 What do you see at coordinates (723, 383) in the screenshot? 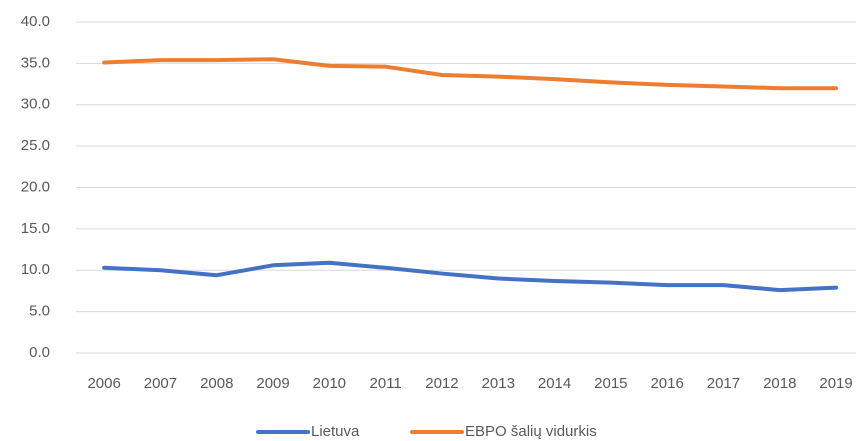
I see `x-tick-label: 2017` at bounding box center [723, 383].